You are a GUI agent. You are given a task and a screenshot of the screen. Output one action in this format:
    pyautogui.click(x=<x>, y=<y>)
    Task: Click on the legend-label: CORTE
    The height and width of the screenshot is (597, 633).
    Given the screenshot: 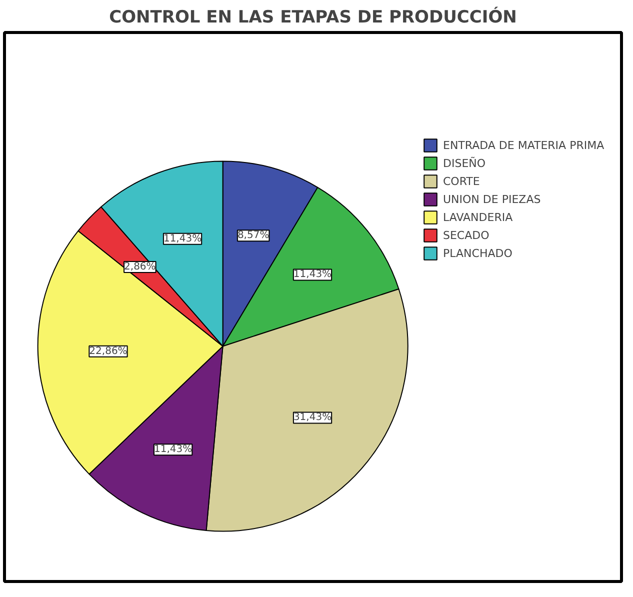 What is the action you would take?
    pyautogui.click(x=461, y=181)
    